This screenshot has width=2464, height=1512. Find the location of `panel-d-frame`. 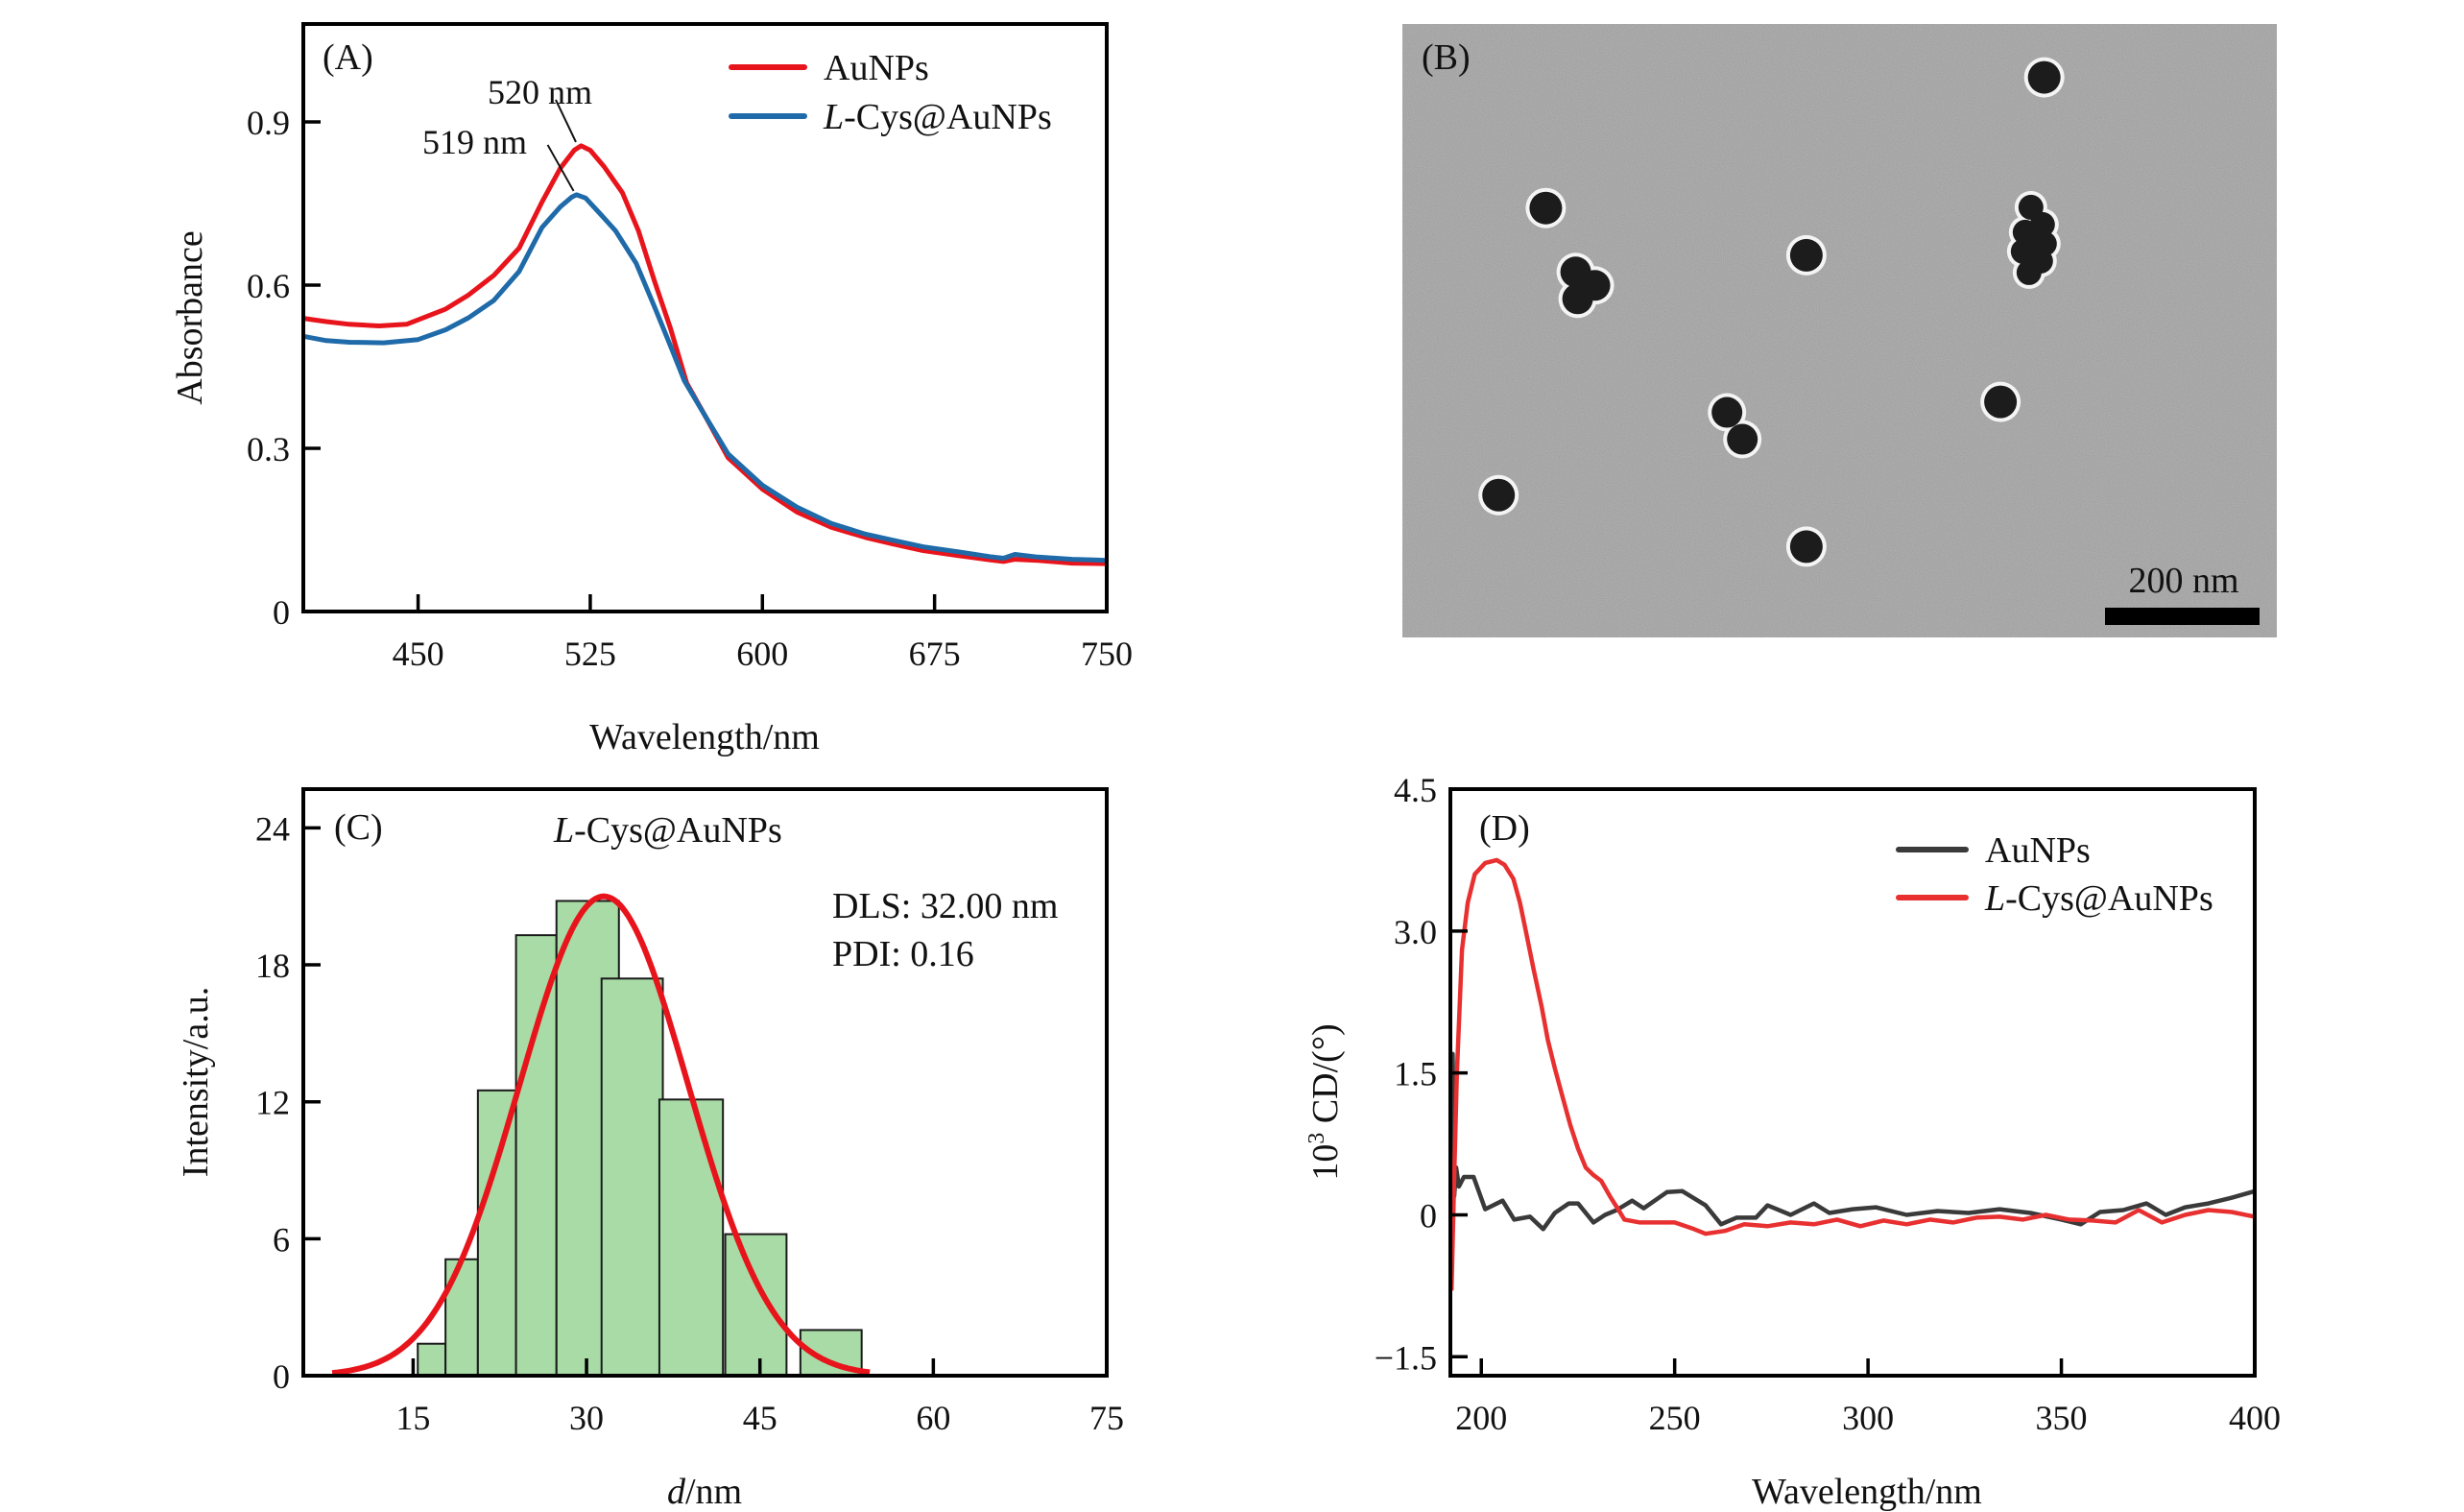

panel-d-frame is located at coordinates (1852, 1082).